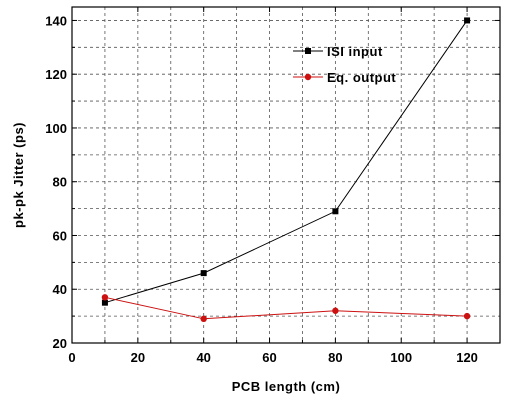 The width and height of the screenshot is (528, 403). Describe the element at coordinates (60, 235) in the screenshot. I see `y-tick-label: 60` at that location.